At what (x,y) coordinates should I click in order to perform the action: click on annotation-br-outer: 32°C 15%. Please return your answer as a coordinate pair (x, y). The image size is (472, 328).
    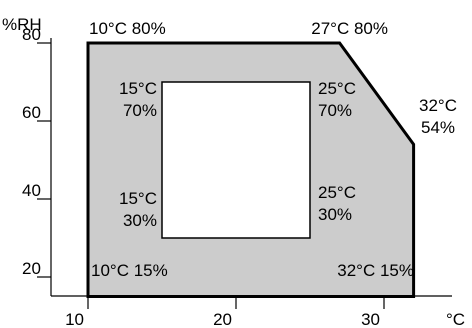
    Looking at the image, I should click on (375, 270).